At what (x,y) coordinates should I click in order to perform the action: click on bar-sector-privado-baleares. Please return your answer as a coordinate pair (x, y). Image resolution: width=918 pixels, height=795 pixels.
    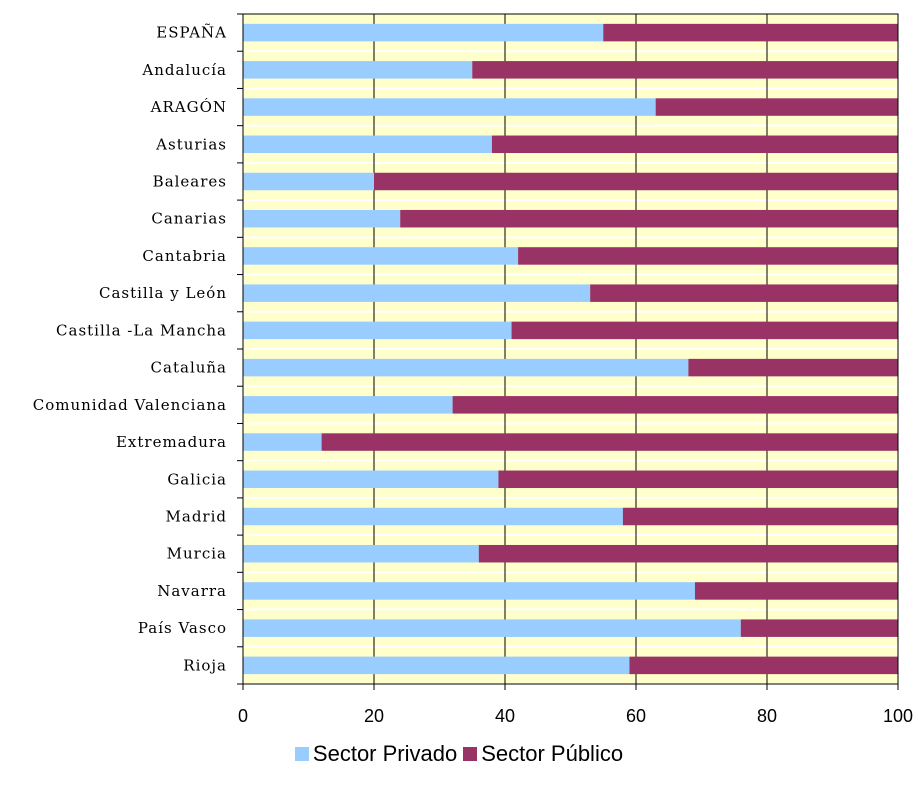
    Looking at the image, I should click on (308, 181).